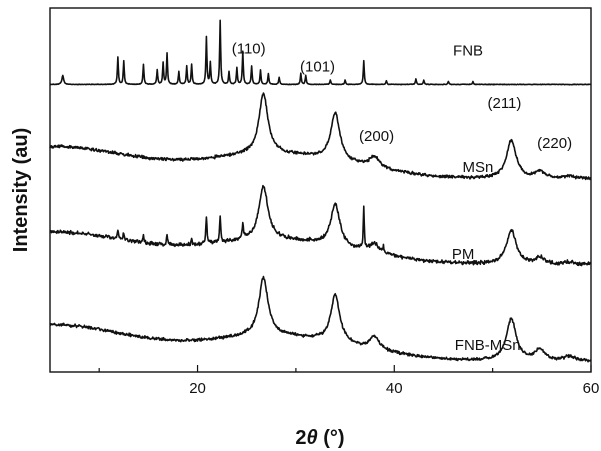 The height and width of the screenshot is (451, 601). Describe the element at coordinates (402, 97) in the screenshot. I see `peak-annotations: (110) (101) (200) (211) (220)` at that location.